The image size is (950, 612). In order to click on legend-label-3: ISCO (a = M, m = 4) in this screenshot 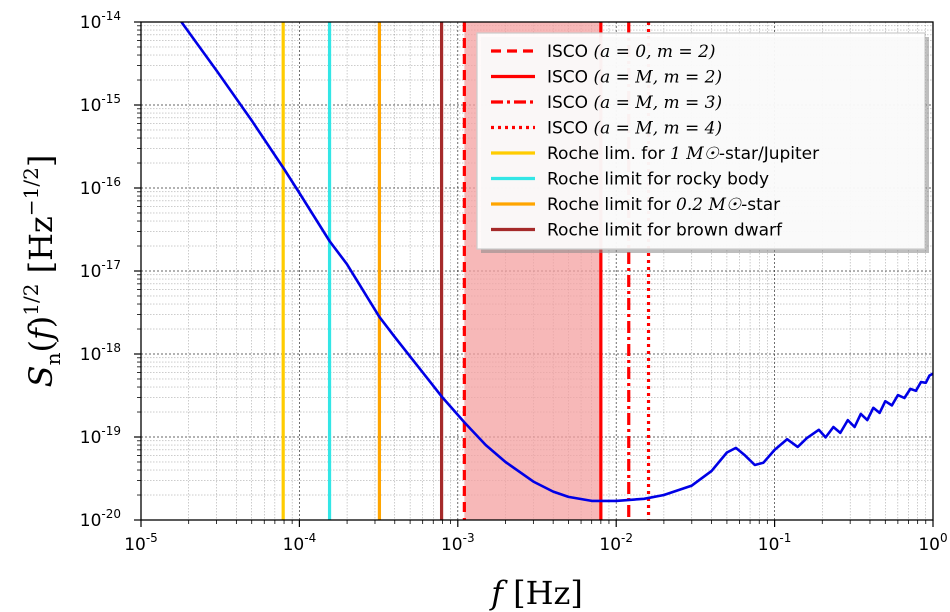, I will do `click(634, 129)`.